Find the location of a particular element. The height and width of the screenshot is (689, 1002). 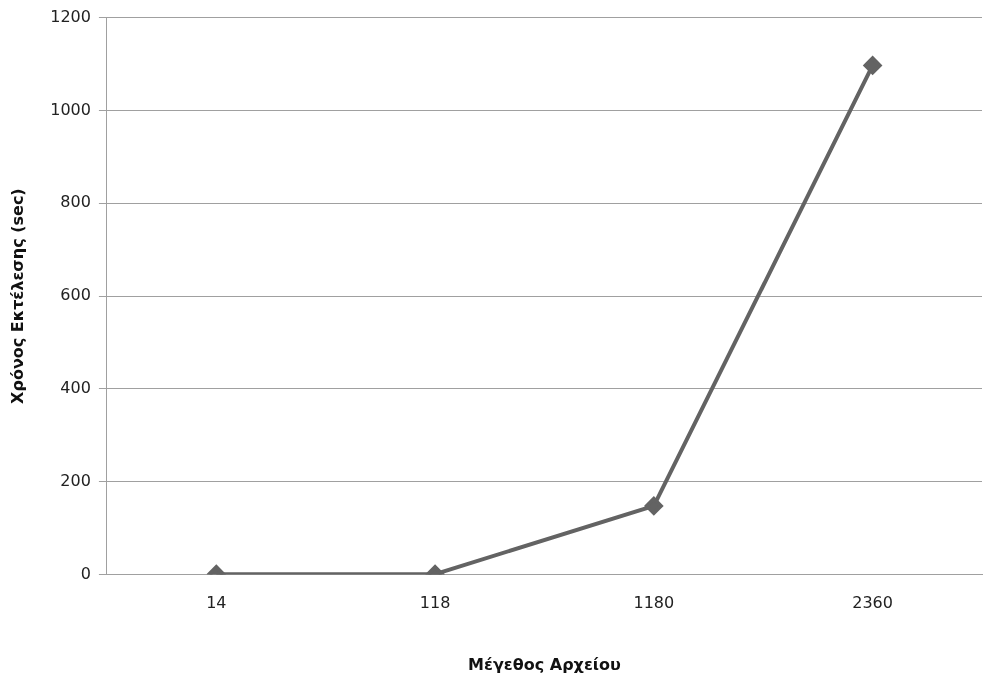

y-tick-label: 200 is located at coordinates (75, 480).